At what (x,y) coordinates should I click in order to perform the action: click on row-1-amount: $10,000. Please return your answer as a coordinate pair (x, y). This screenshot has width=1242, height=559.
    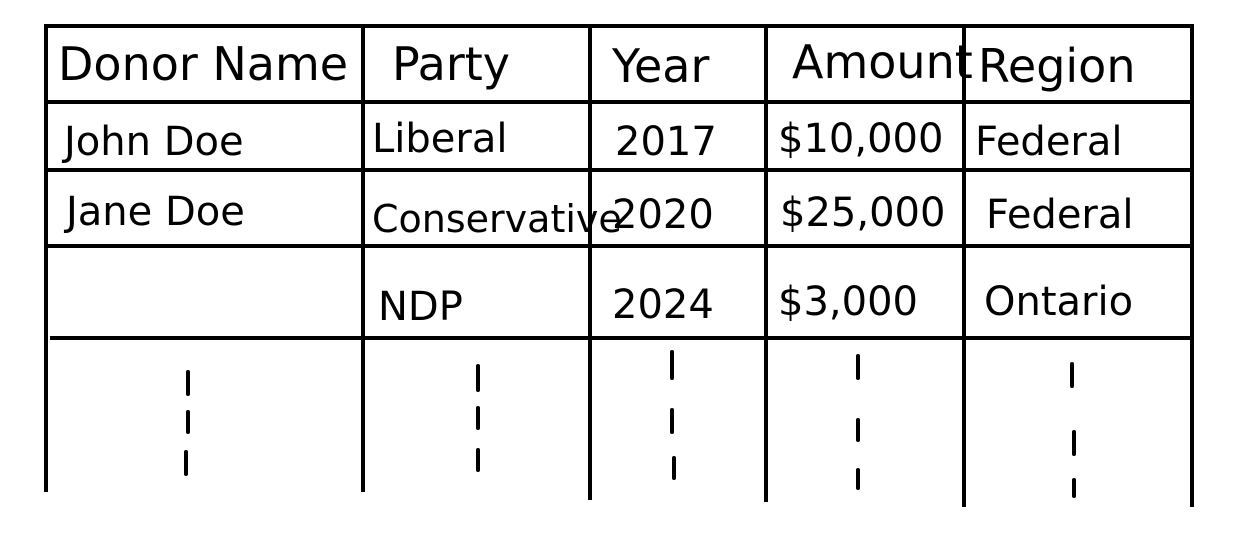
    Looking at the image, I should click on (860, 139).